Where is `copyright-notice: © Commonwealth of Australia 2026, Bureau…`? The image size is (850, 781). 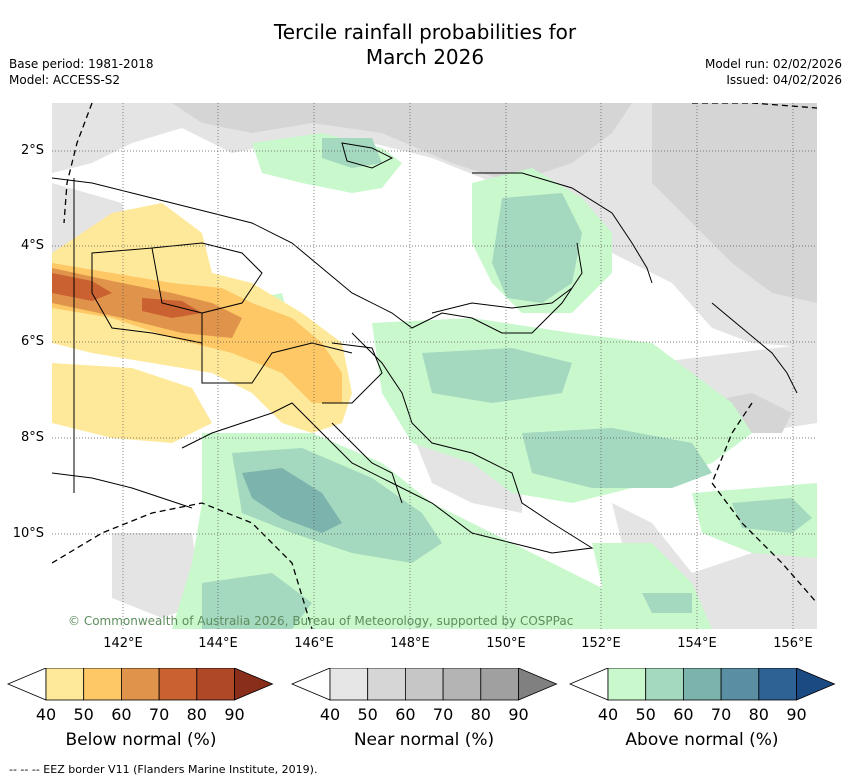
copyright-notice: © Commonwealth of Australia 2026, Bureau… is located at coordinates (320, 621).